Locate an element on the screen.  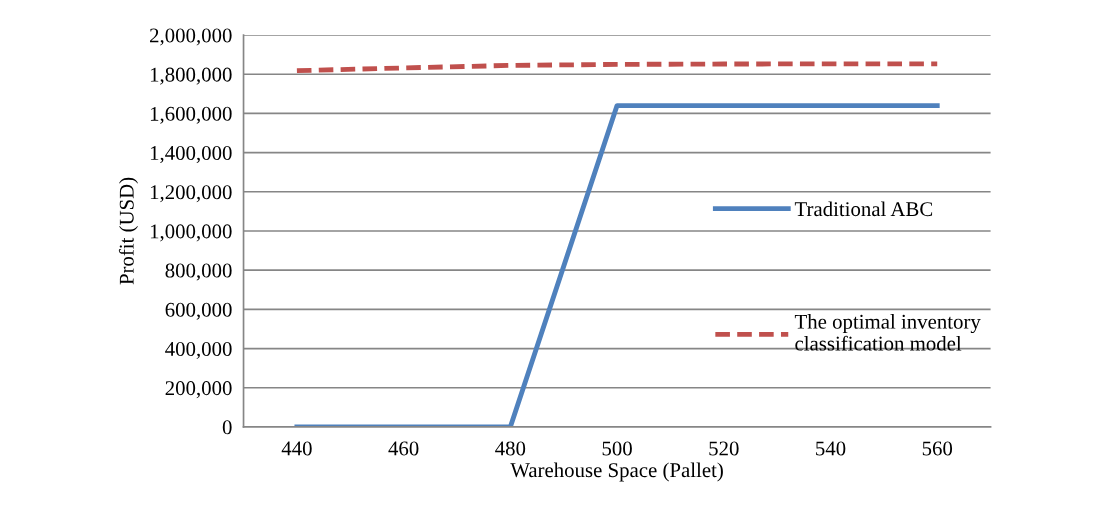
x-tick-label: 520 is located at coordinates (724, 448).